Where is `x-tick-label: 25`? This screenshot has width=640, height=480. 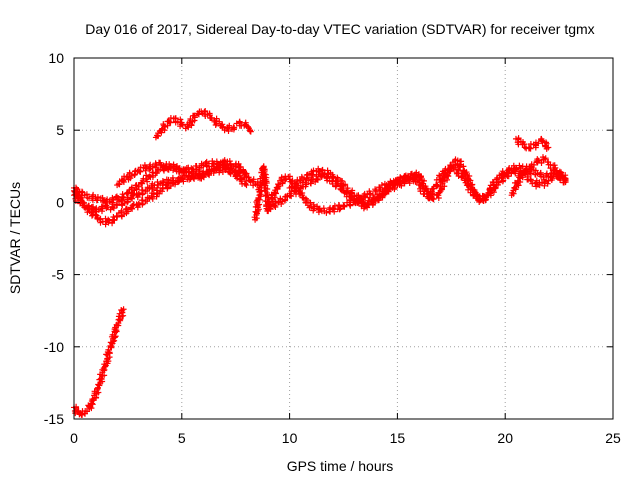
x-tick-label: 25 is located at coordinates (613, 438).